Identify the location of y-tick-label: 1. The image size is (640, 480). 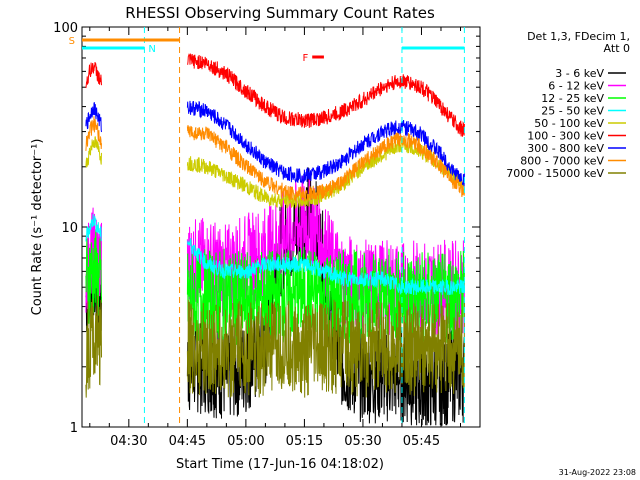
(74, 428).